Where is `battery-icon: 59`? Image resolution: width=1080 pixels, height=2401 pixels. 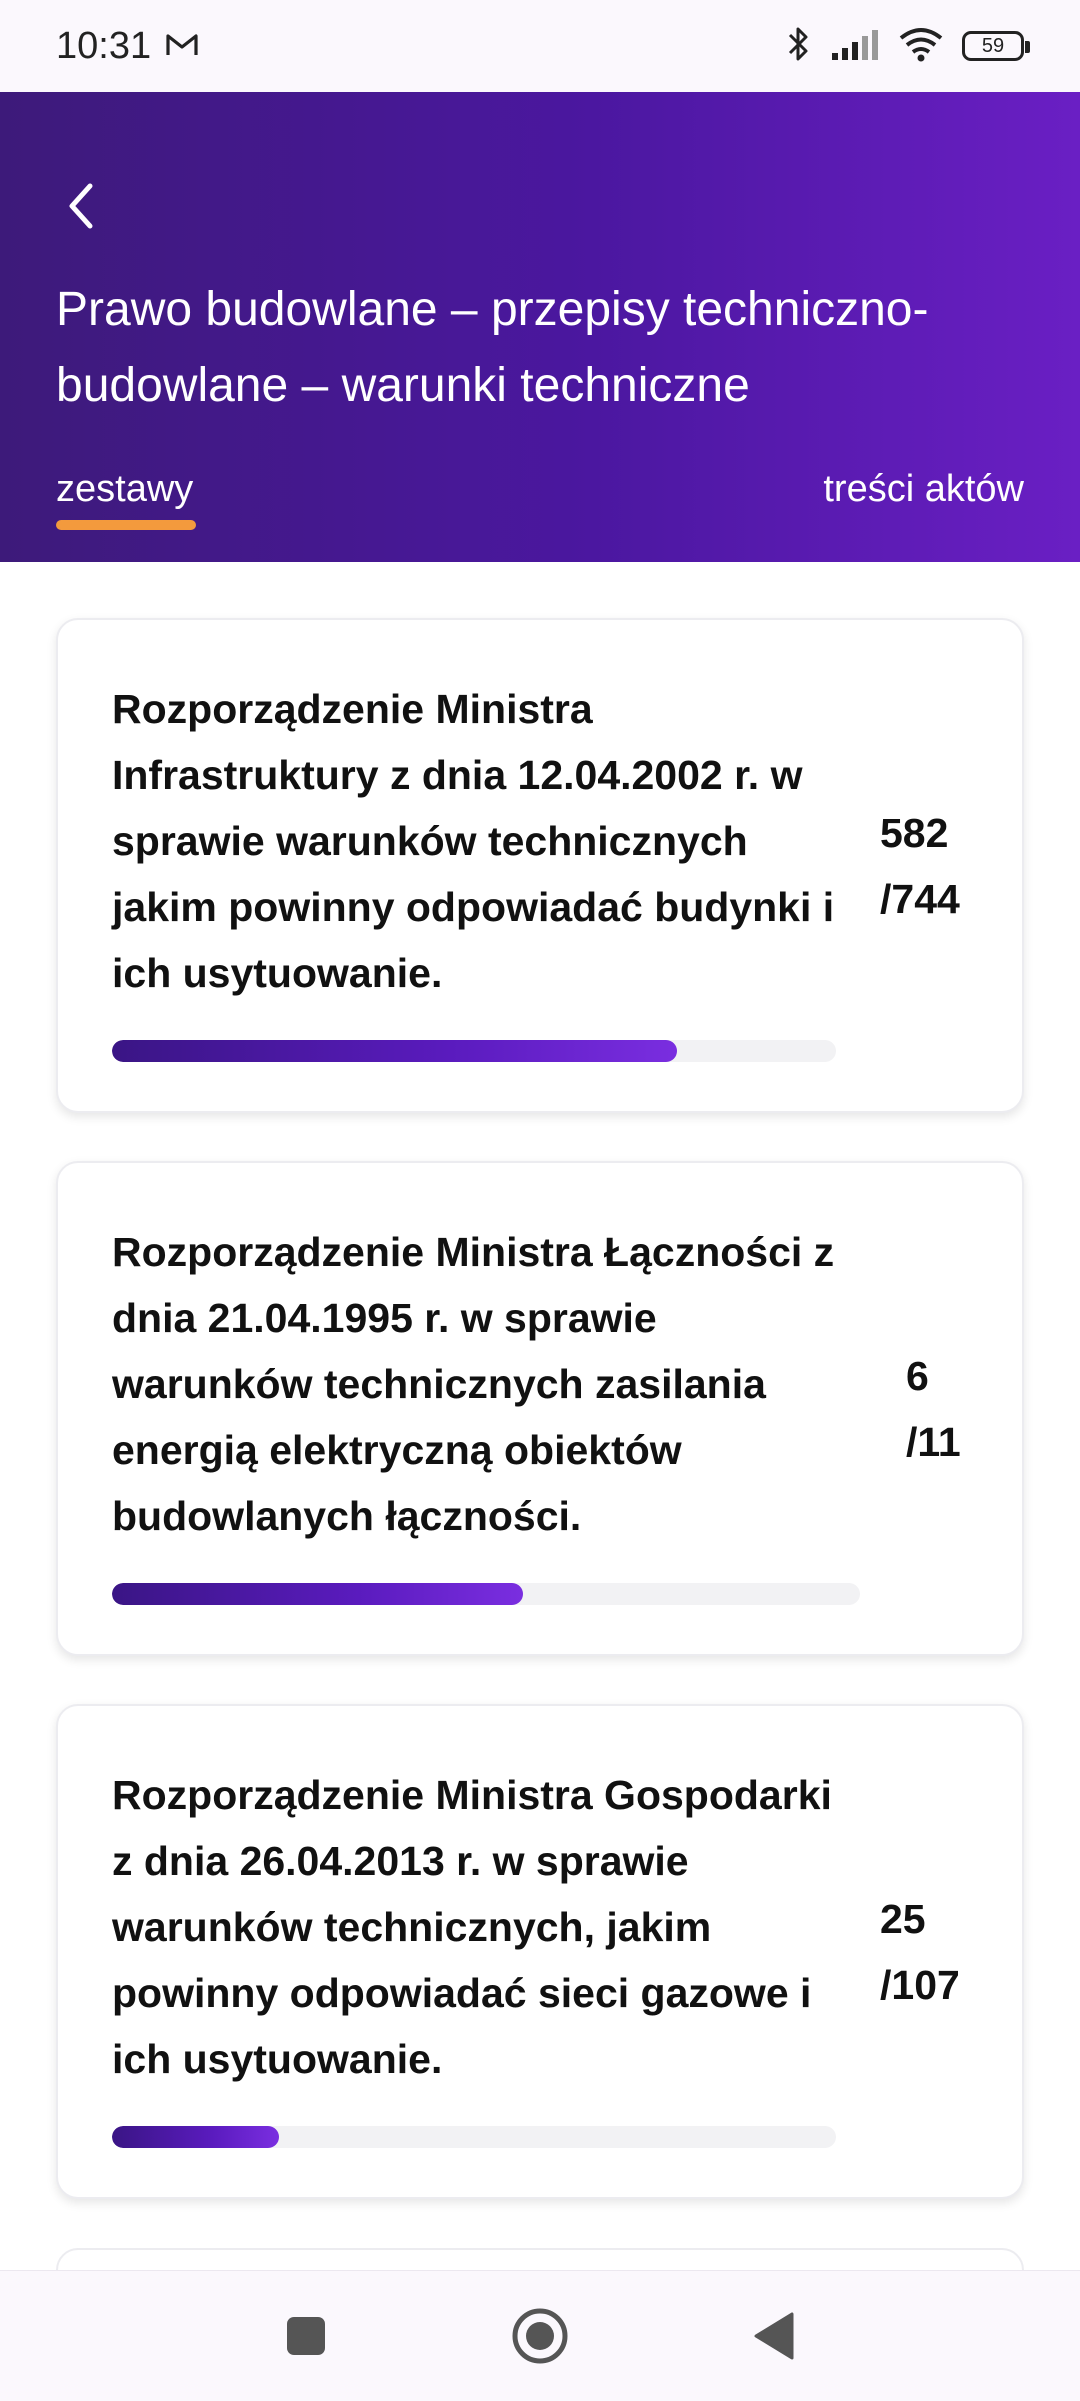
battery-icon: 59 is located at coordinates (996, 46).